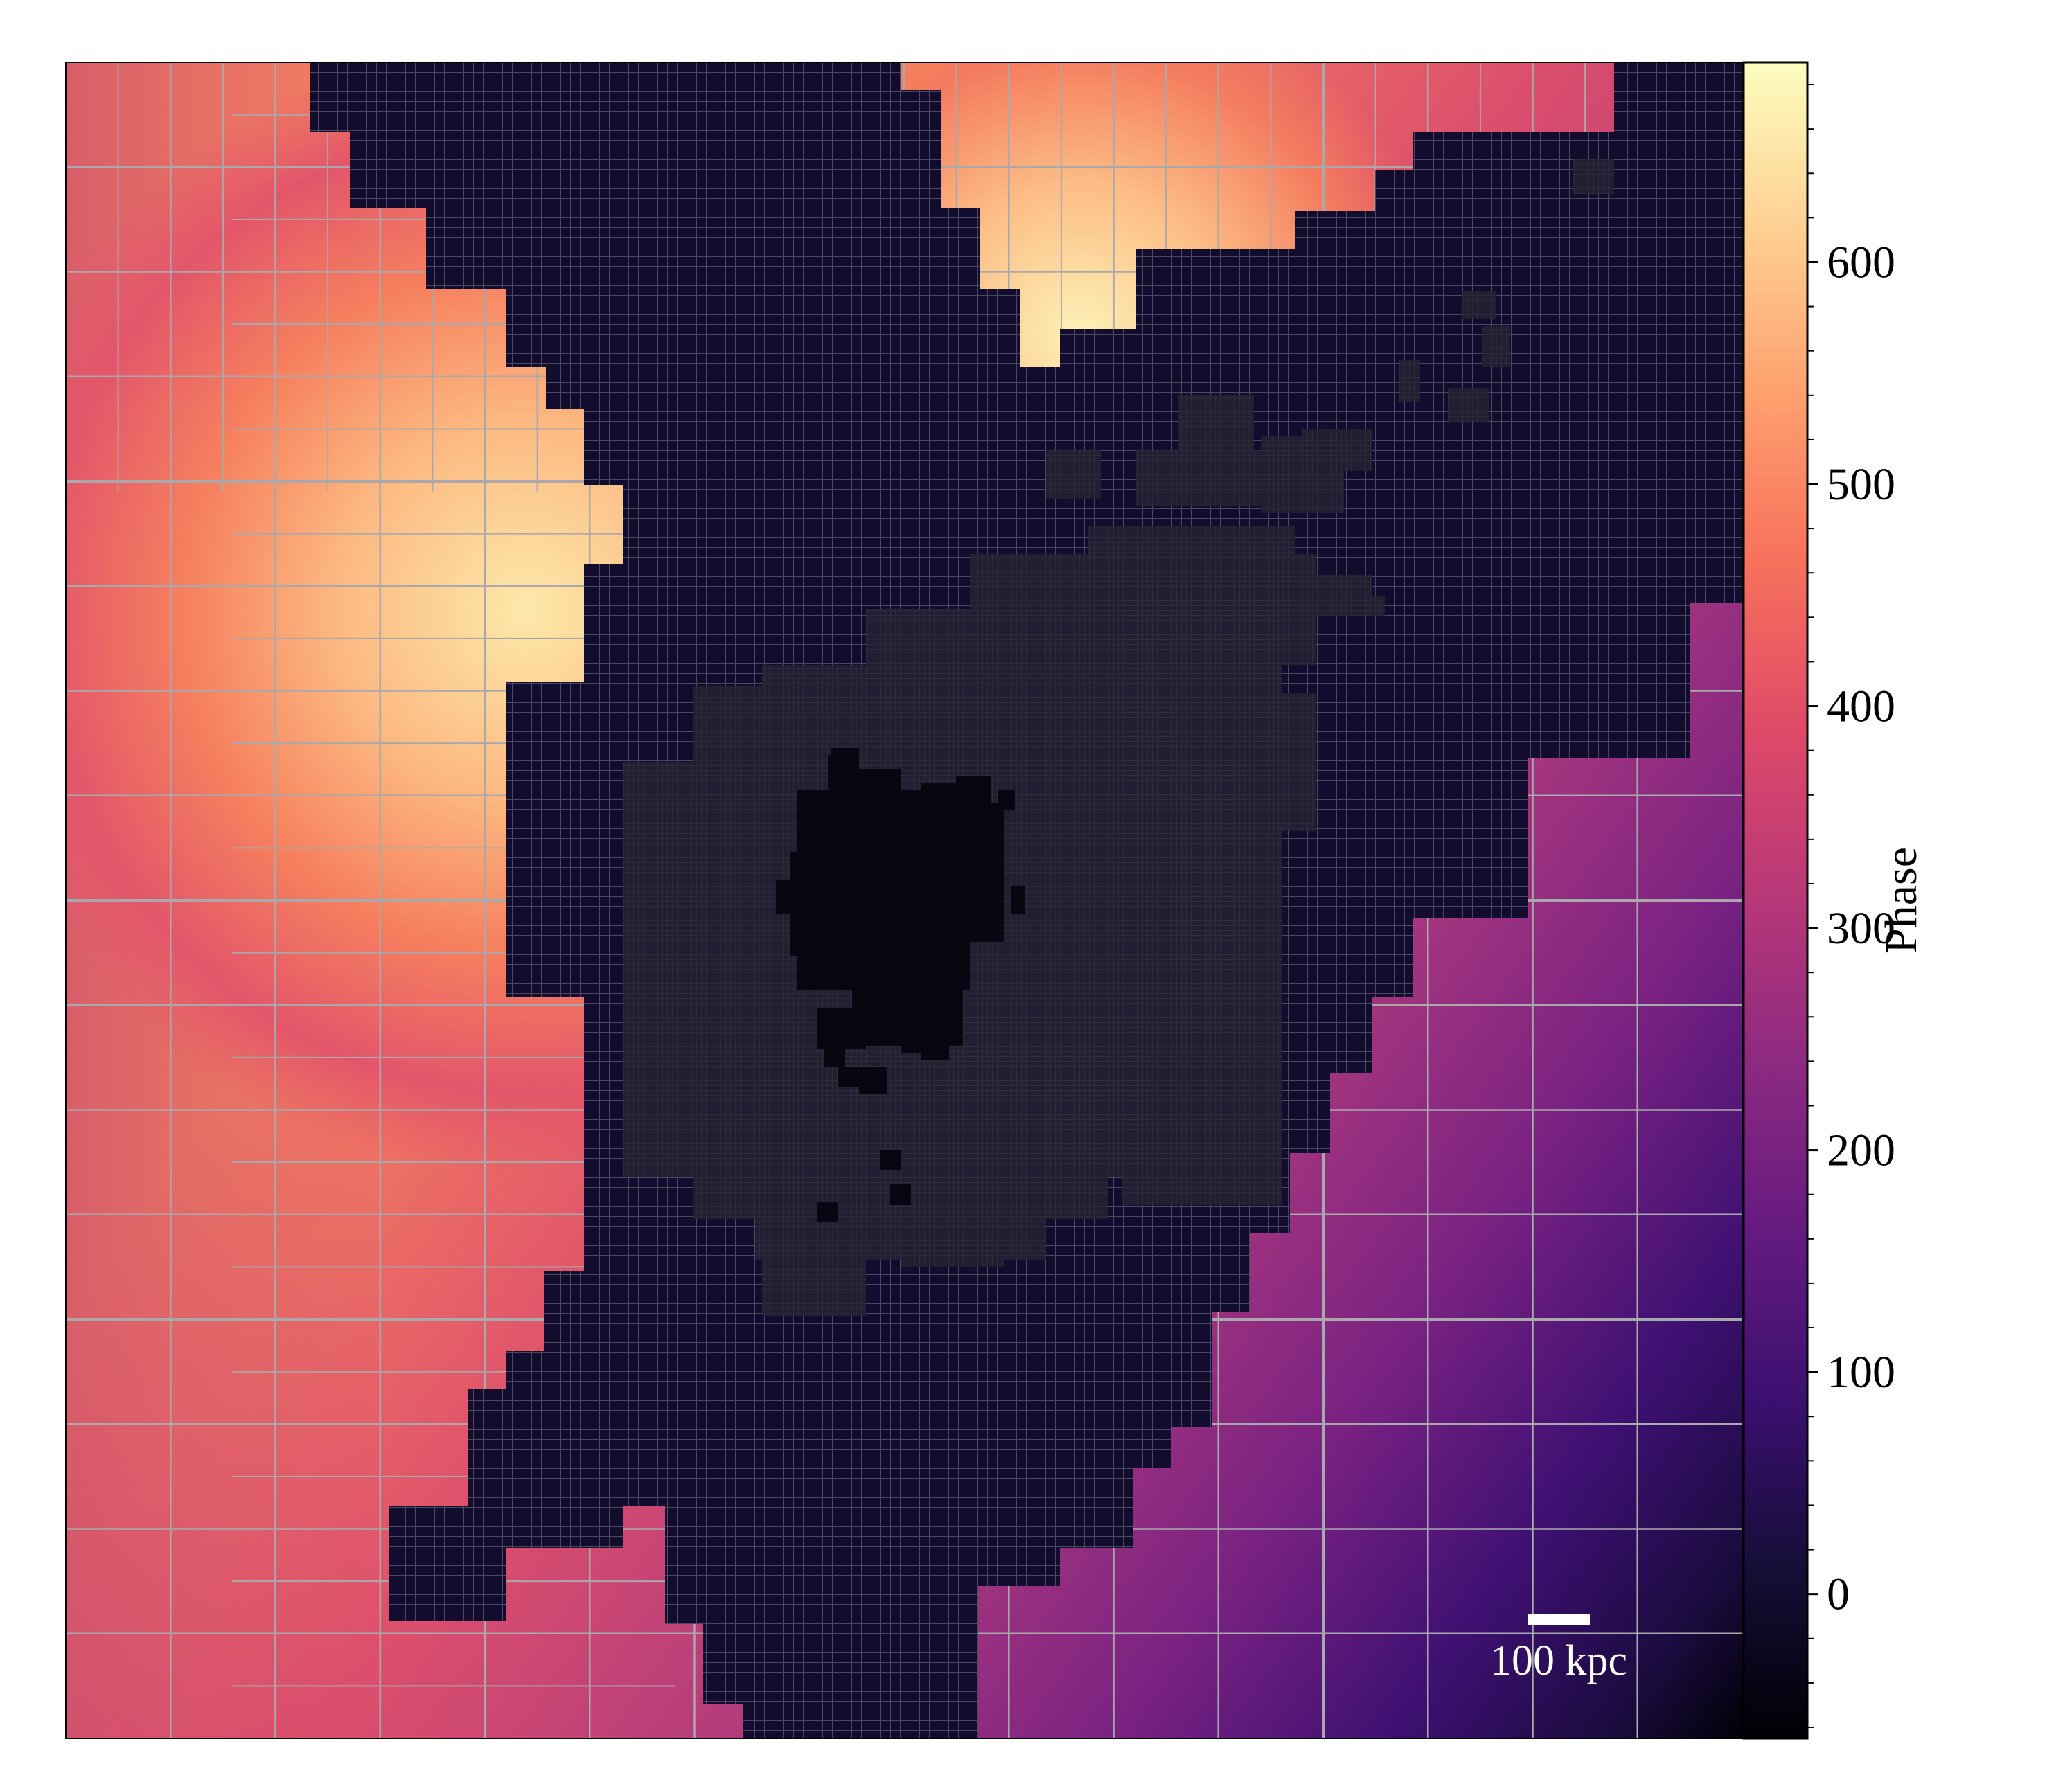 This screenshot has width=2072, height=1791. I want to click on colorbar-tick-label: 500, so click(1861, 484).